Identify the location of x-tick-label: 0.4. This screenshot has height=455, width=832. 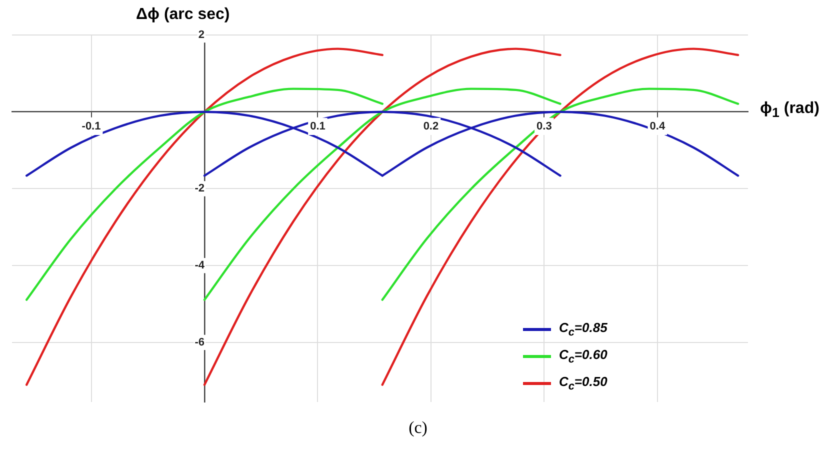
(658, 126).